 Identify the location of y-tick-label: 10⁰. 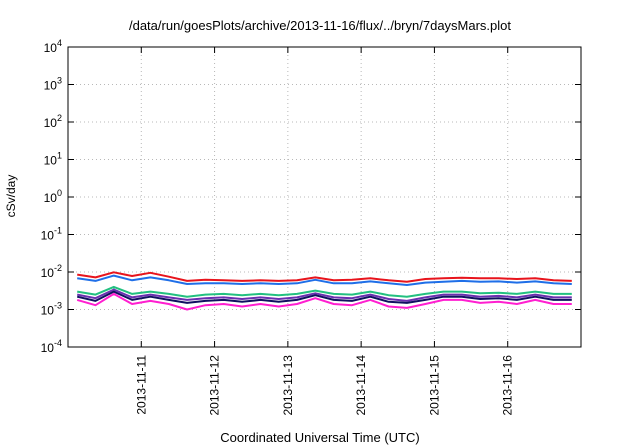
(53, 196).